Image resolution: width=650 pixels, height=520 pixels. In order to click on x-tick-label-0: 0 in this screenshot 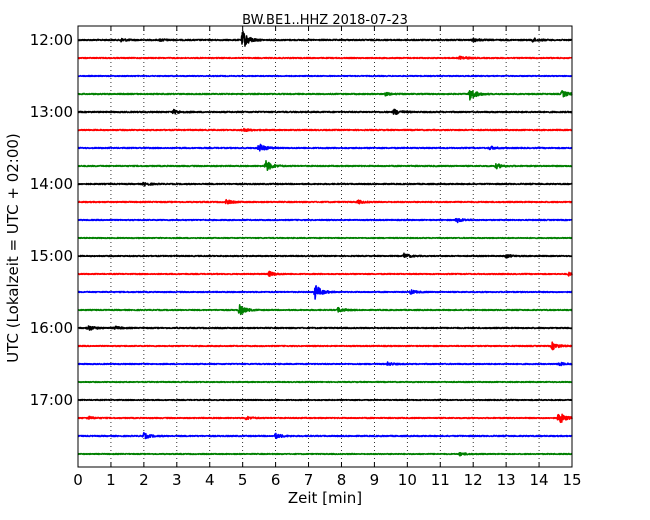, I will do `click(78, 480)`.